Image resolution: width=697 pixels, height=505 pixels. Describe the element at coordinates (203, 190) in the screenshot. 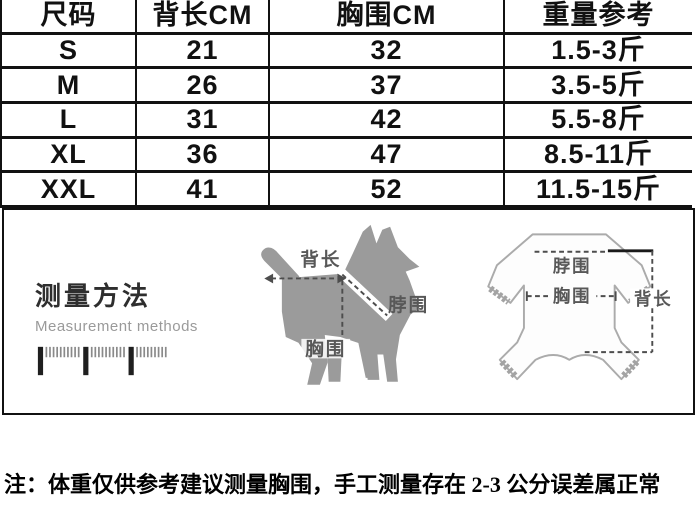

I see `cell-back: 41` at that location.